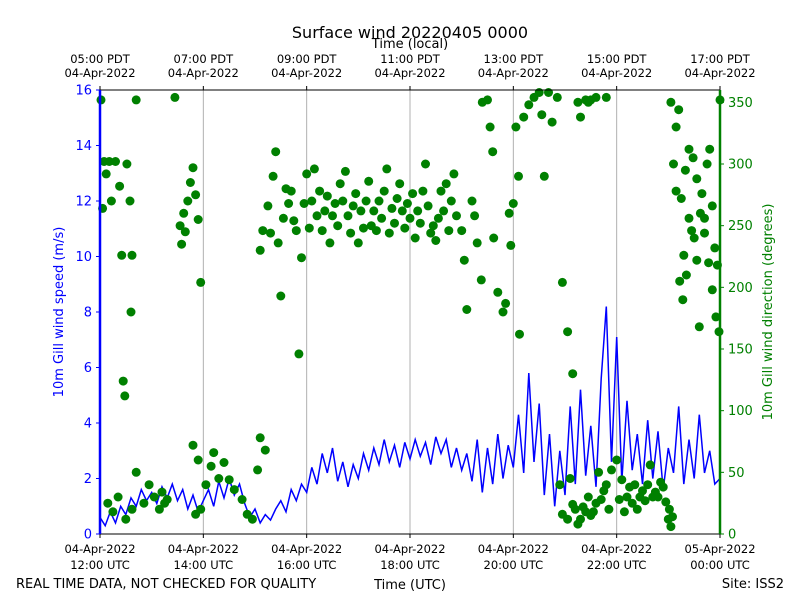  What do you see at coordinates (204, 565) in the screenshot?
I see `bottom-tick-time-14: 14:00 UTC` at bounding box center [204, 565].